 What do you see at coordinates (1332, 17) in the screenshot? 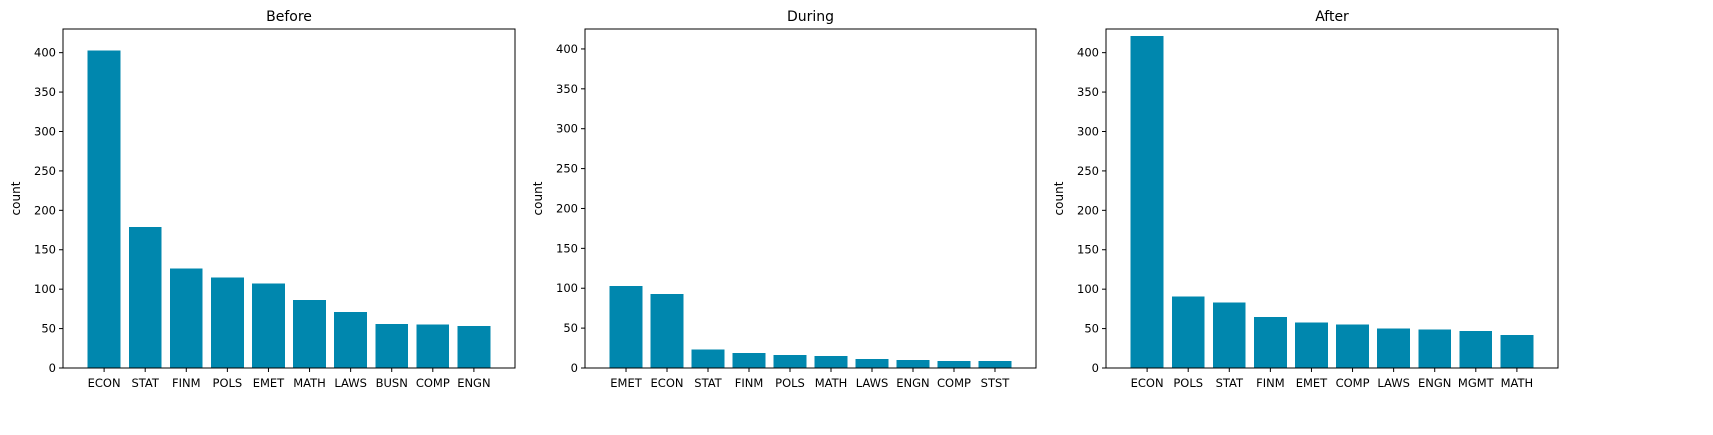
I see `chart-title: After` at bounding box center [1332, 17].